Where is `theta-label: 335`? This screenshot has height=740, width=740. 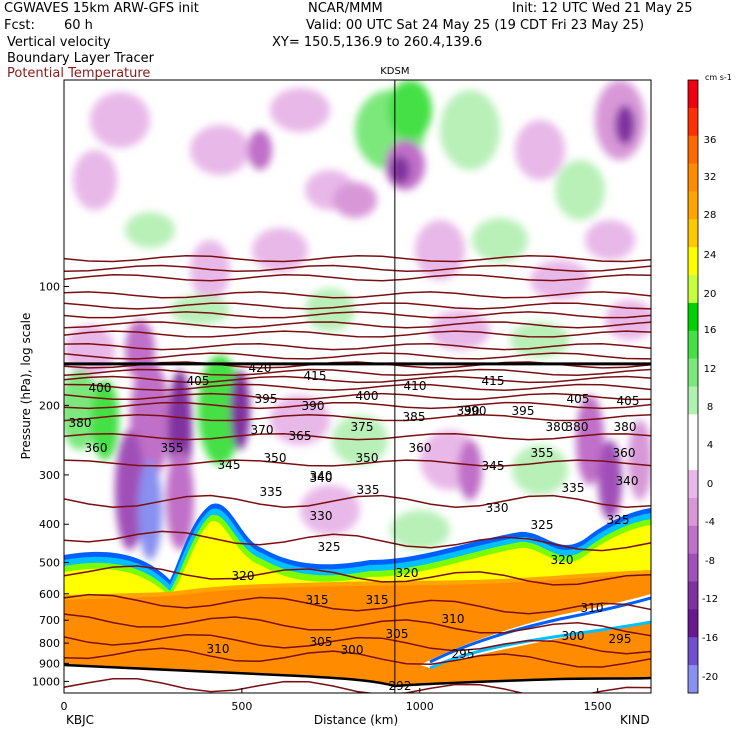 theta-label: 335 is located at coordinates (368, 490).